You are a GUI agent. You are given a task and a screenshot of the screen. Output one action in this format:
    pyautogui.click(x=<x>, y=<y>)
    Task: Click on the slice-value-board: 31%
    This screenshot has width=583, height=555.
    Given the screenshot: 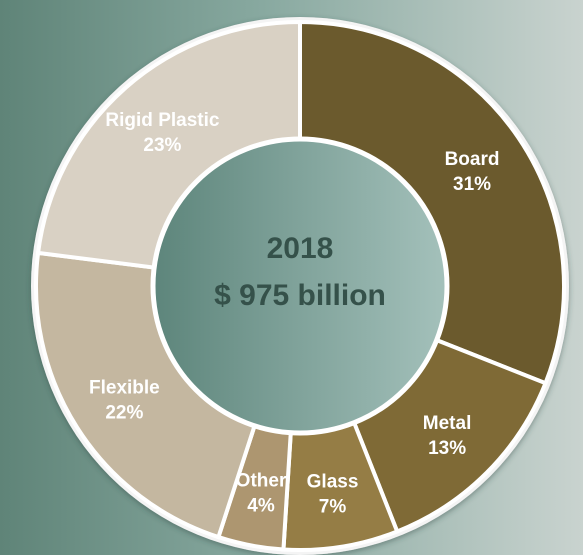 What is the action you would take?
    pyautogui.click(x=472, y=184)
    